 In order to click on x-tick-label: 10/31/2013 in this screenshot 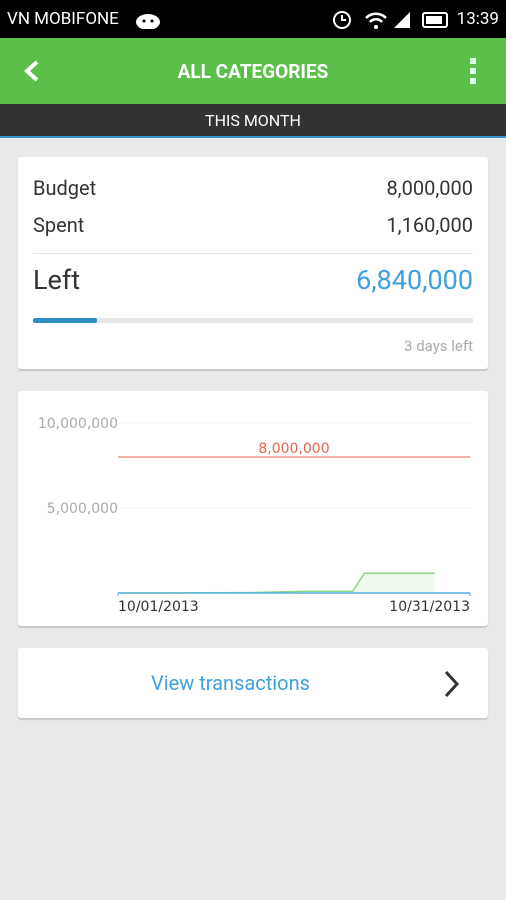, I will do `click(429, 607)`.